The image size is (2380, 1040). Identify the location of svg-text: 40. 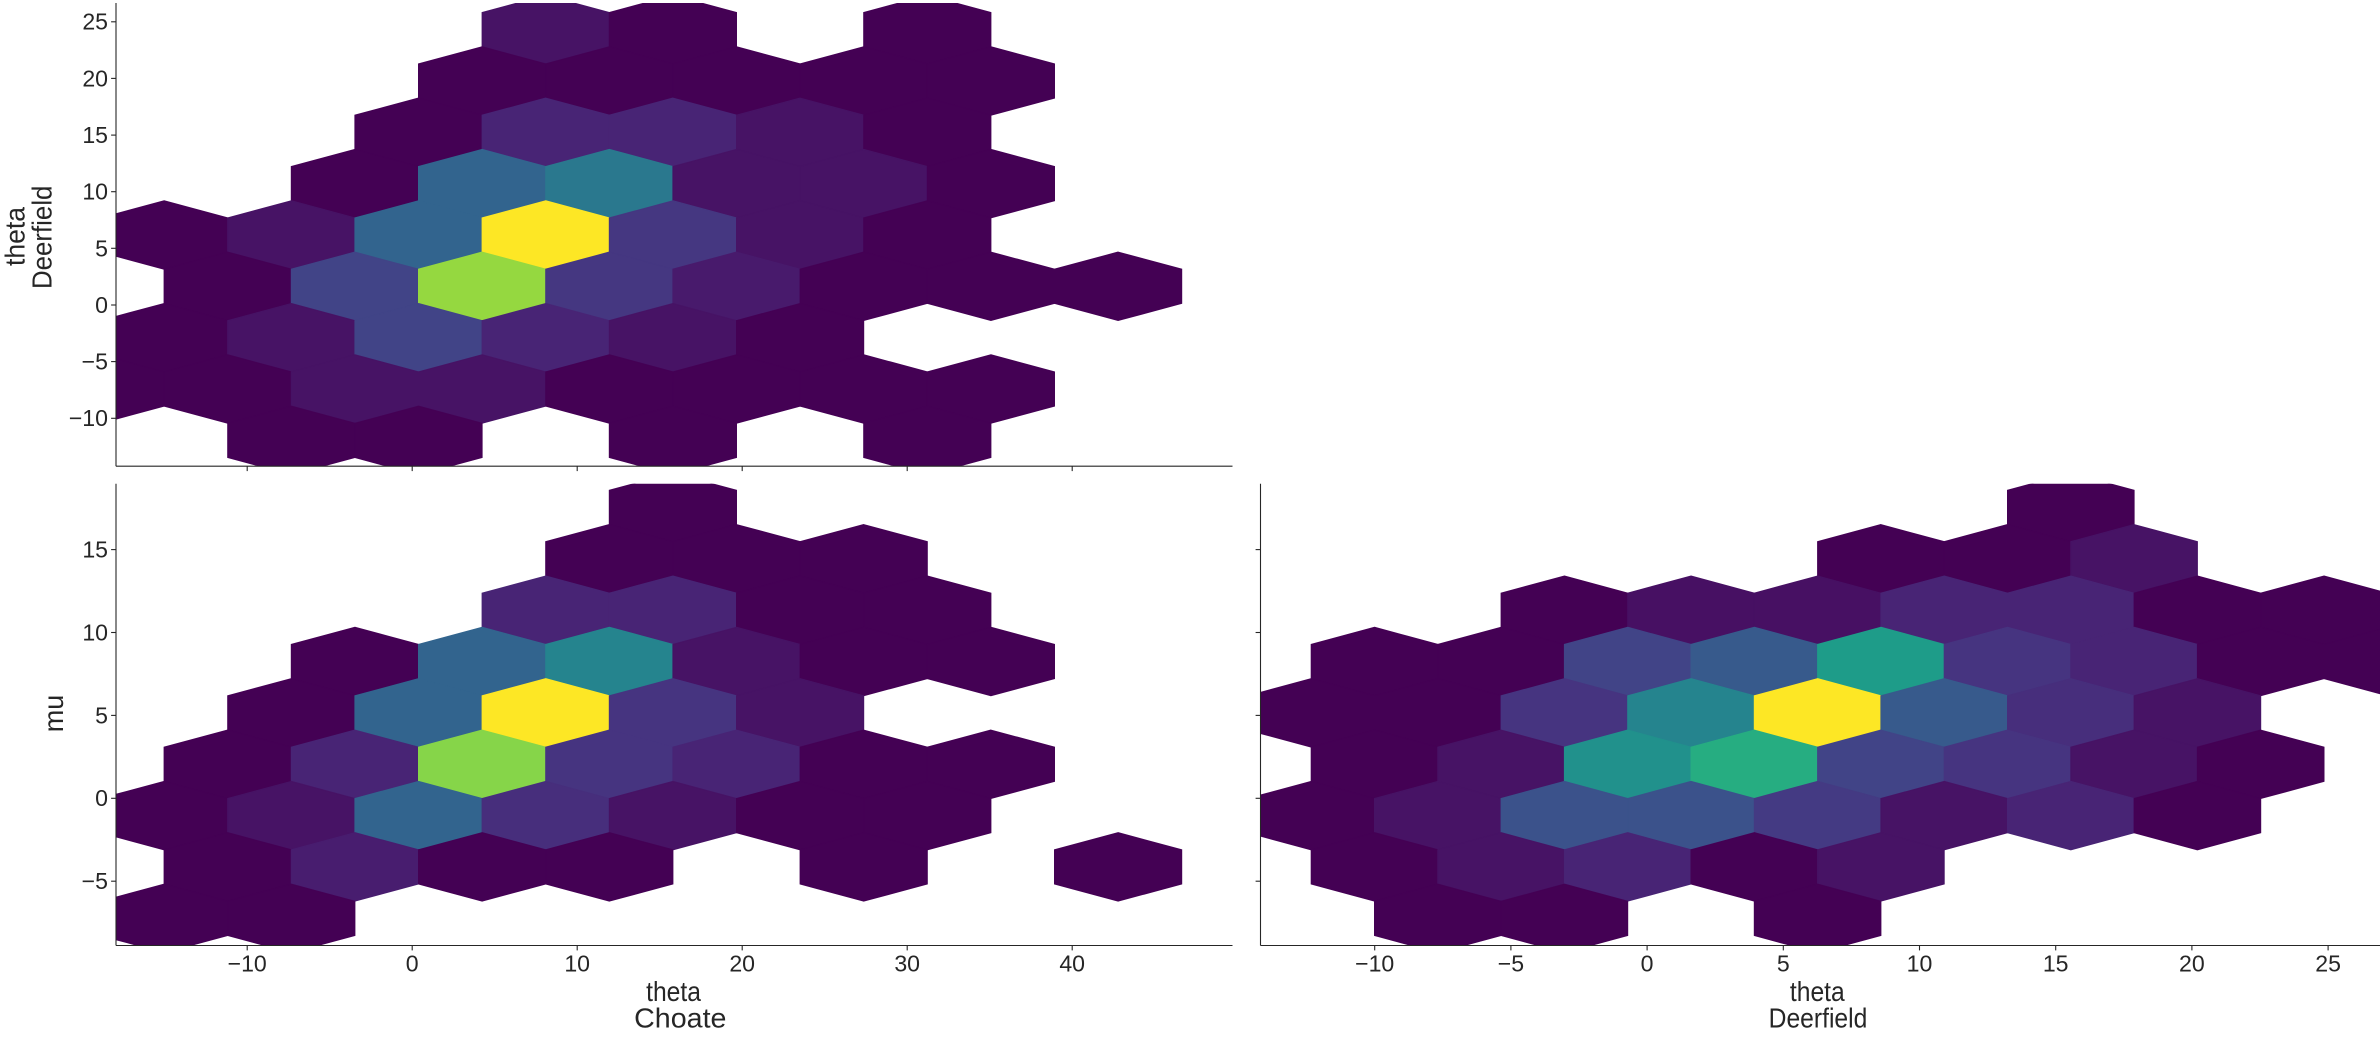
(1072, 964).